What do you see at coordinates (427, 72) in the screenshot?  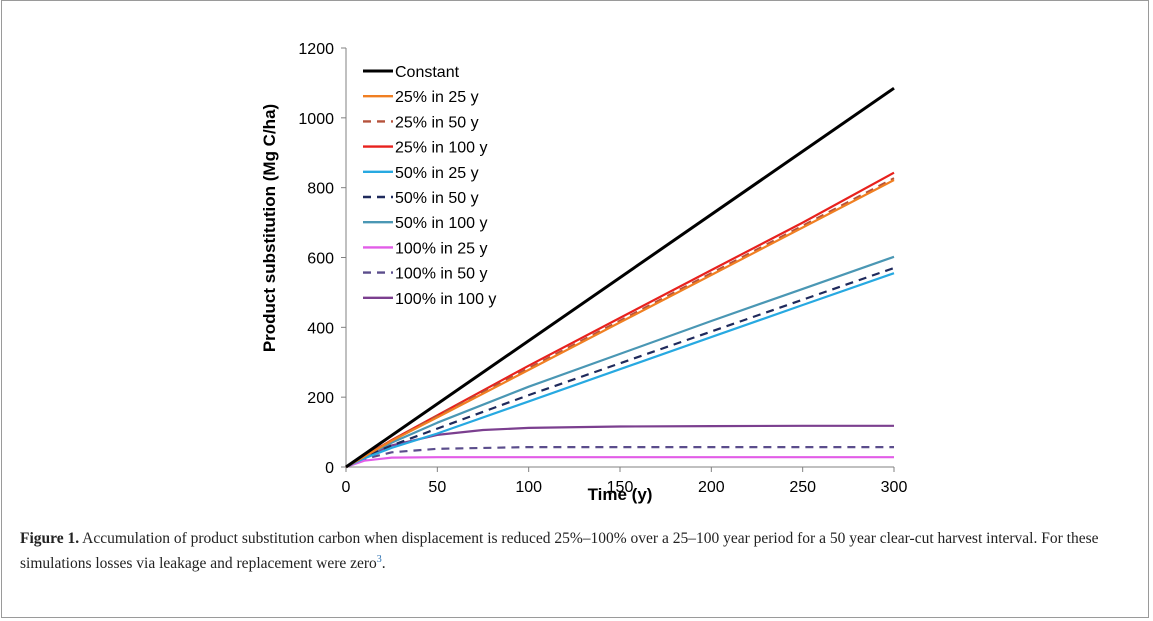 I see `legend-entry: Constant` at bounding box center [427, 72].